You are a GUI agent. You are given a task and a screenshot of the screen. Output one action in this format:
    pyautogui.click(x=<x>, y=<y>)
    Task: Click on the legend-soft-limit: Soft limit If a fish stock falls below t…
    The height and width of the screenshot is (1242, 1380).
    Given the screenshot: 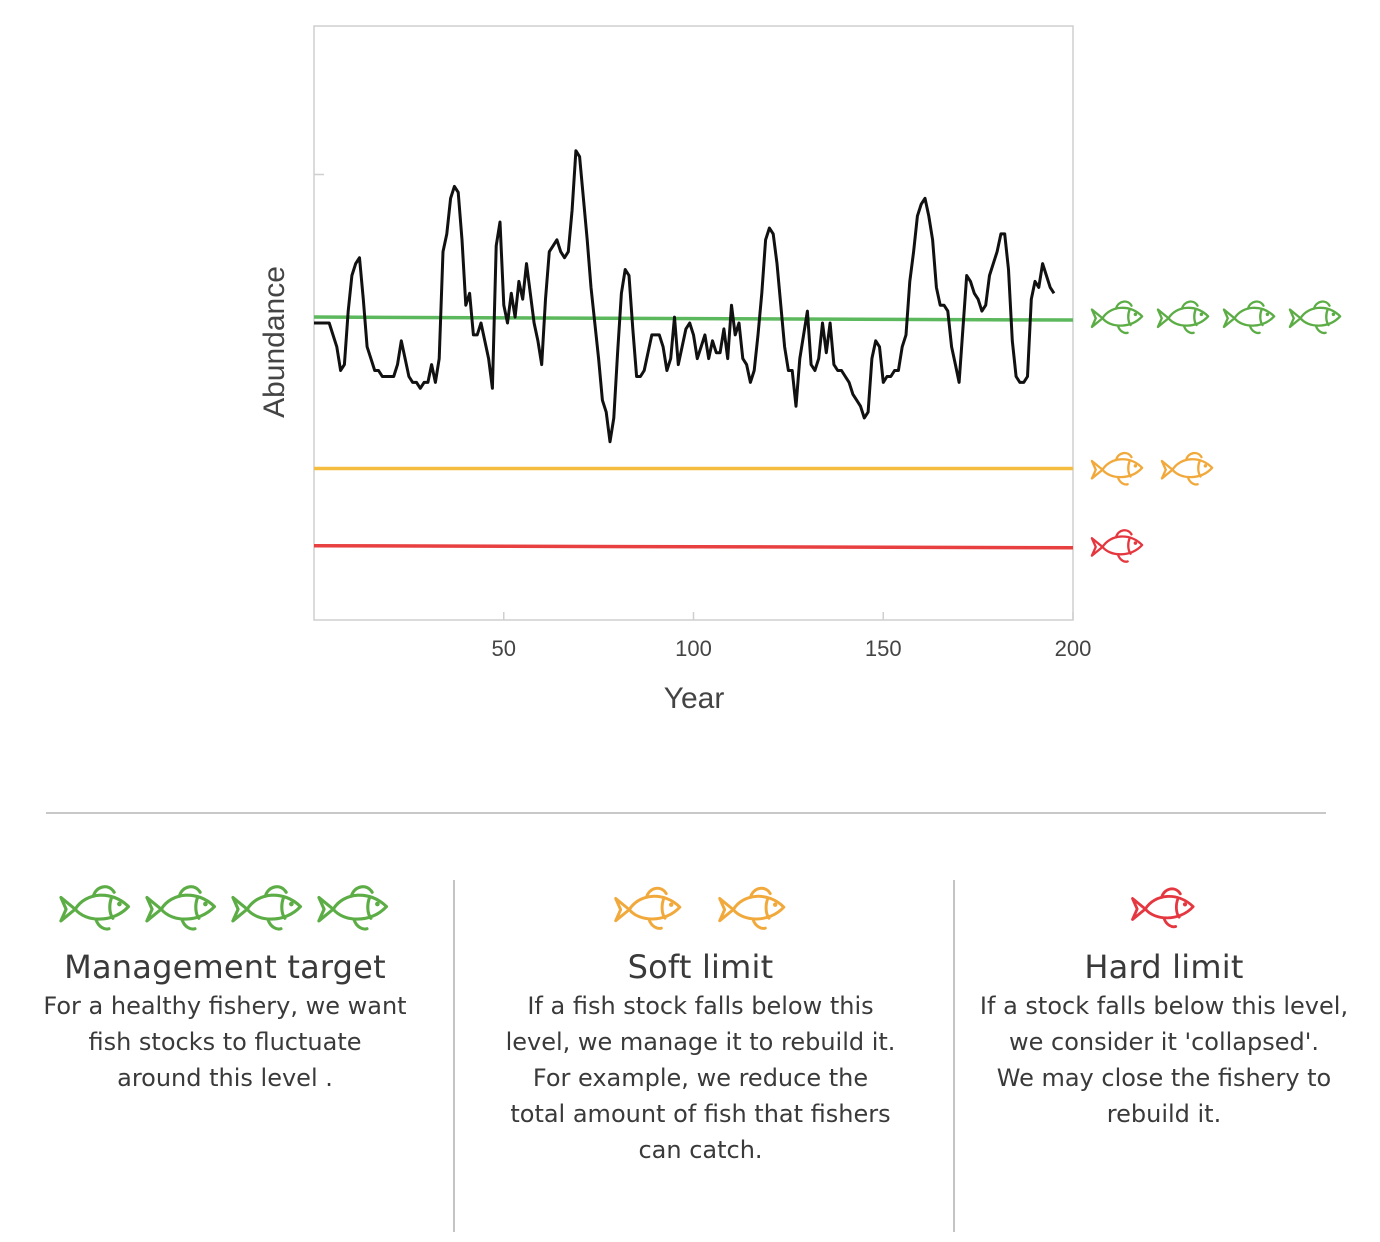 What is the action you would take?
    pyautogui.click(x=700, y=1020)
    